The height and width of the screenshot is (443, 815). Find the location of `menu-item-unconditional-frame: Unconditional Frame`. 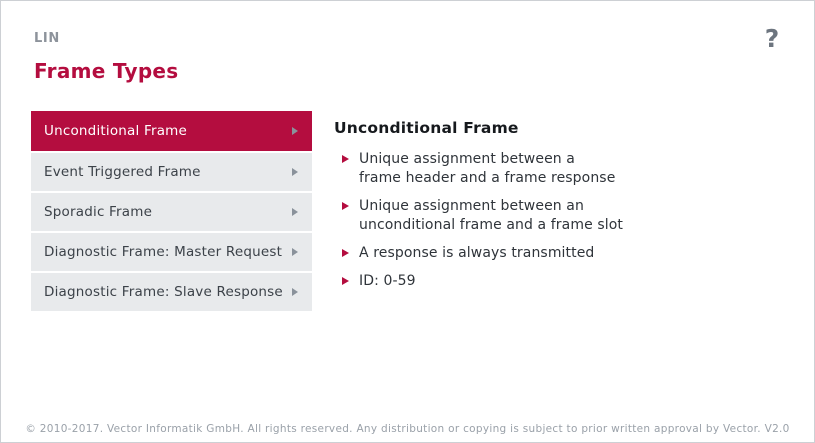

menu-item-unconditional-frame: Unconditional Frame is located at coordinates (171, 131).